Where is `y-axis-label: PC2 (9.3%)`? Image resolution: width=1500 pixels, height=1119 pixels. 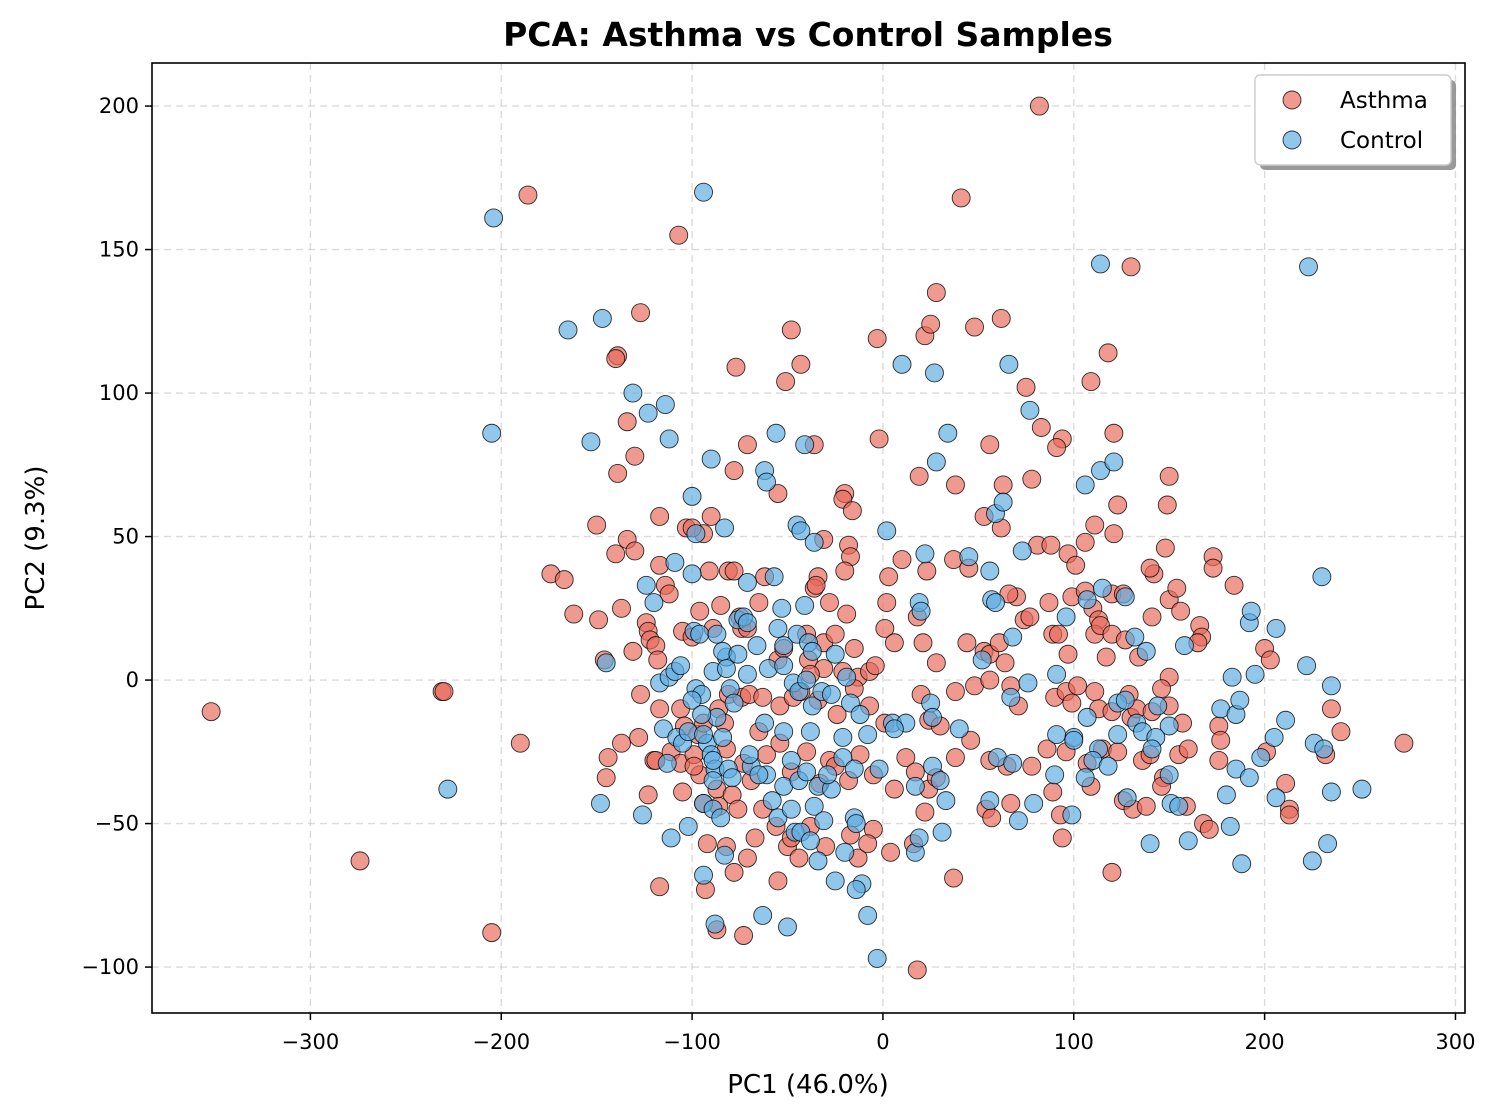 y-axis-label: PC2 (9.3%) is located at coordinates (36, 538).